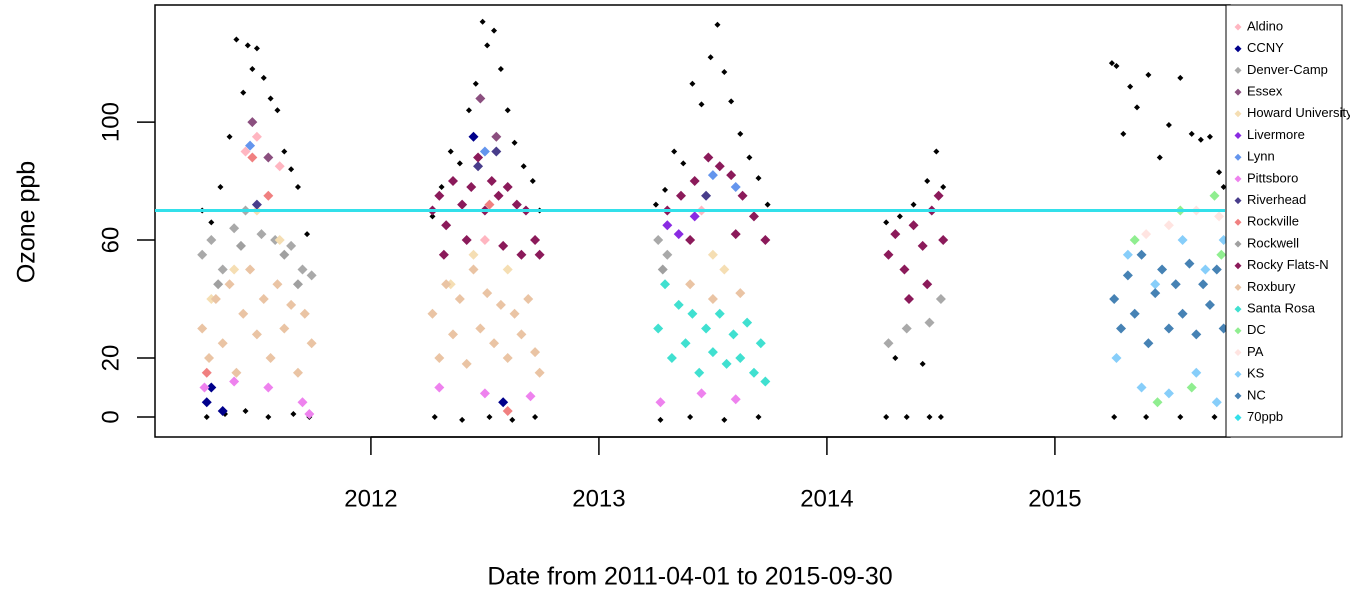 Image resolution: width=1350 pixels, height=600 pixels. What do you see at coordinates (1273, 221) in the screenshot?
I see `legend-label: Rockville` at bounding box center [1273, 221].